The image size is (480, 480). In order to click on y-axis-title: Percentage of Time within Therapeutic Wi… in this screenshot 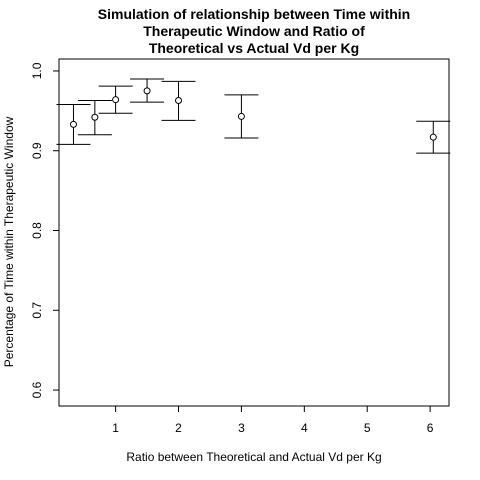, I will do `click(9, 241)`.